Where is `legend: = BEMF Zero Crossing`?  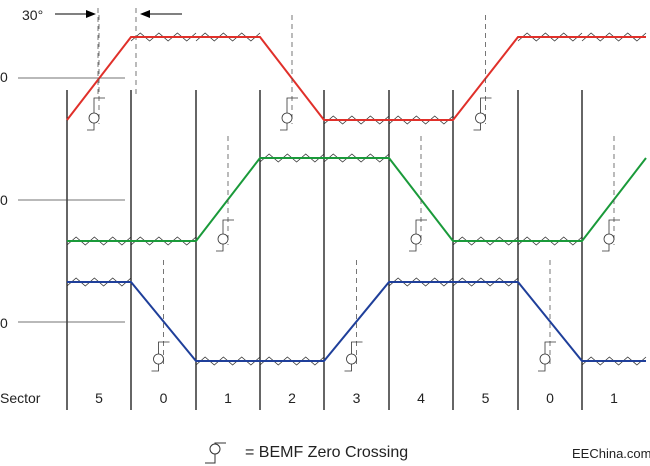
legend: = BEMF Zero Crossing is located at coordinates (306, 453).